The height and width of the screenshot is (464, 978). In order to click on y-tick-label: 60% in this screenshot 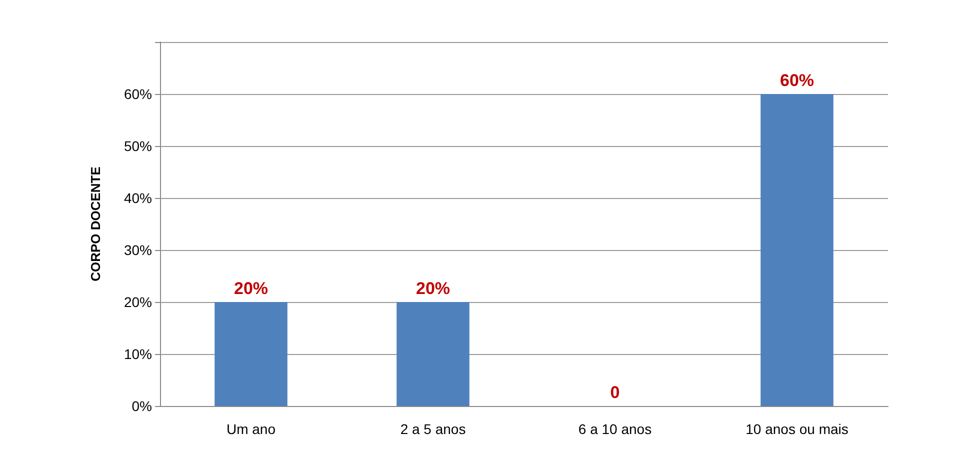, I will do `click(138, 94)`.